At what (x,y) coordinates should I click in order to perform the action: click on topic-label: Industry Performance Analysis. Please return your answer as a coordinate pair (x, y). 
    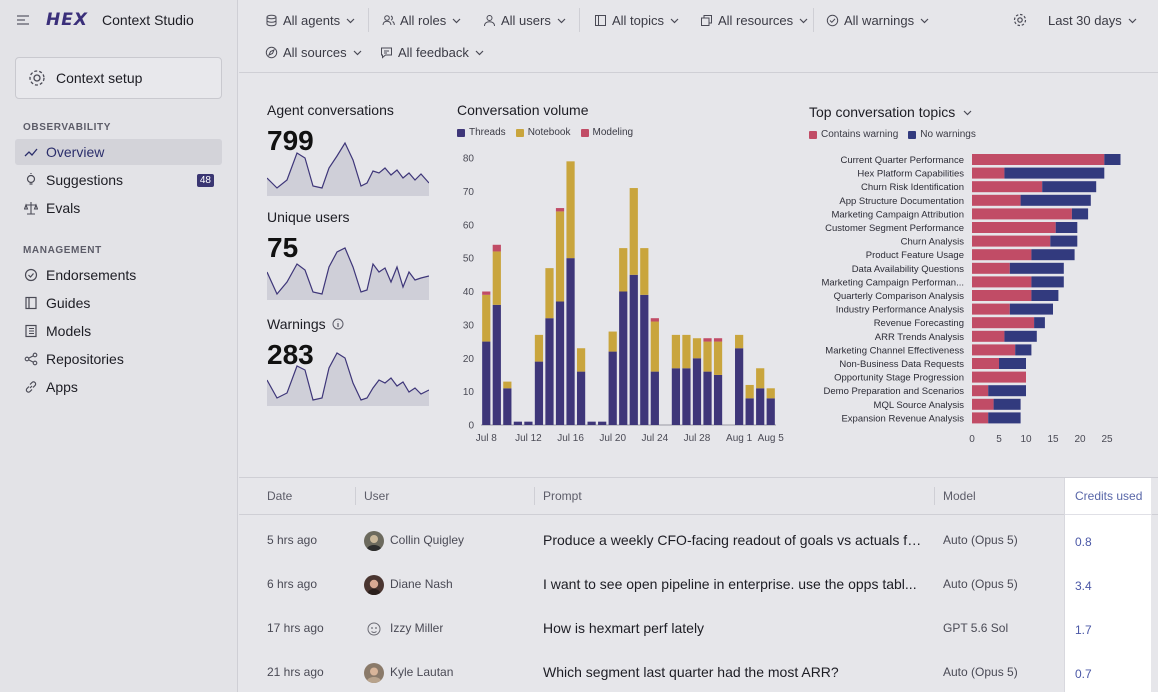
    Looking at the image, I should click on (900, 310).